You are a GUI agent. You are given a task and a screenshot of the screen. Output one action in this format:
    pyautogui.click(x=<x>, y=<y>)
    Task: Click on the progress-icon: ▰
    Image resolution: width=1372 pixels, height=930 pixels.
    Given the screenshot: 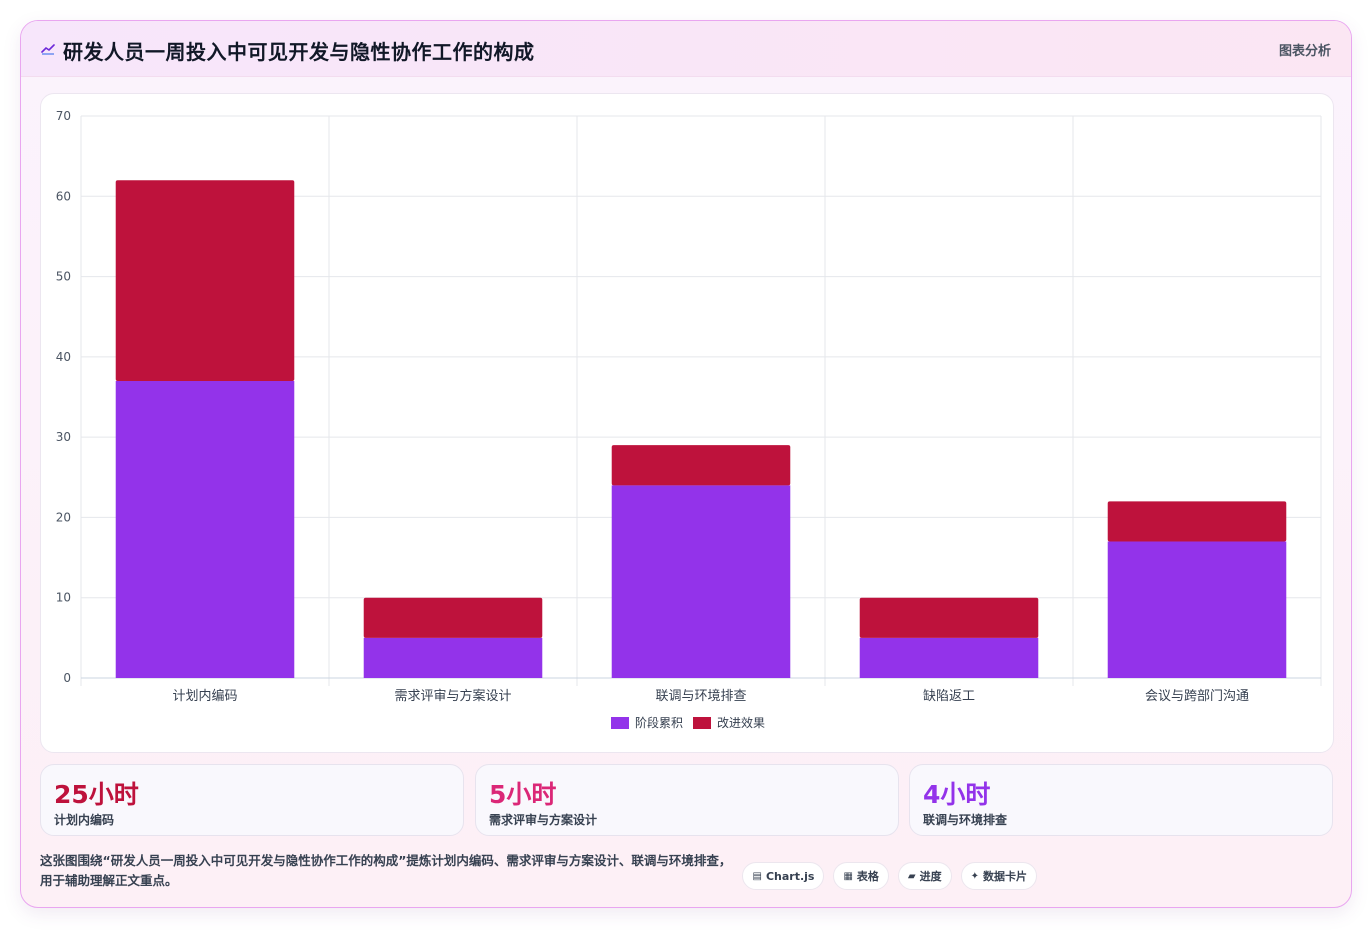 What is the action you would take?
    pyautogui.click(x=911, y=876)
    